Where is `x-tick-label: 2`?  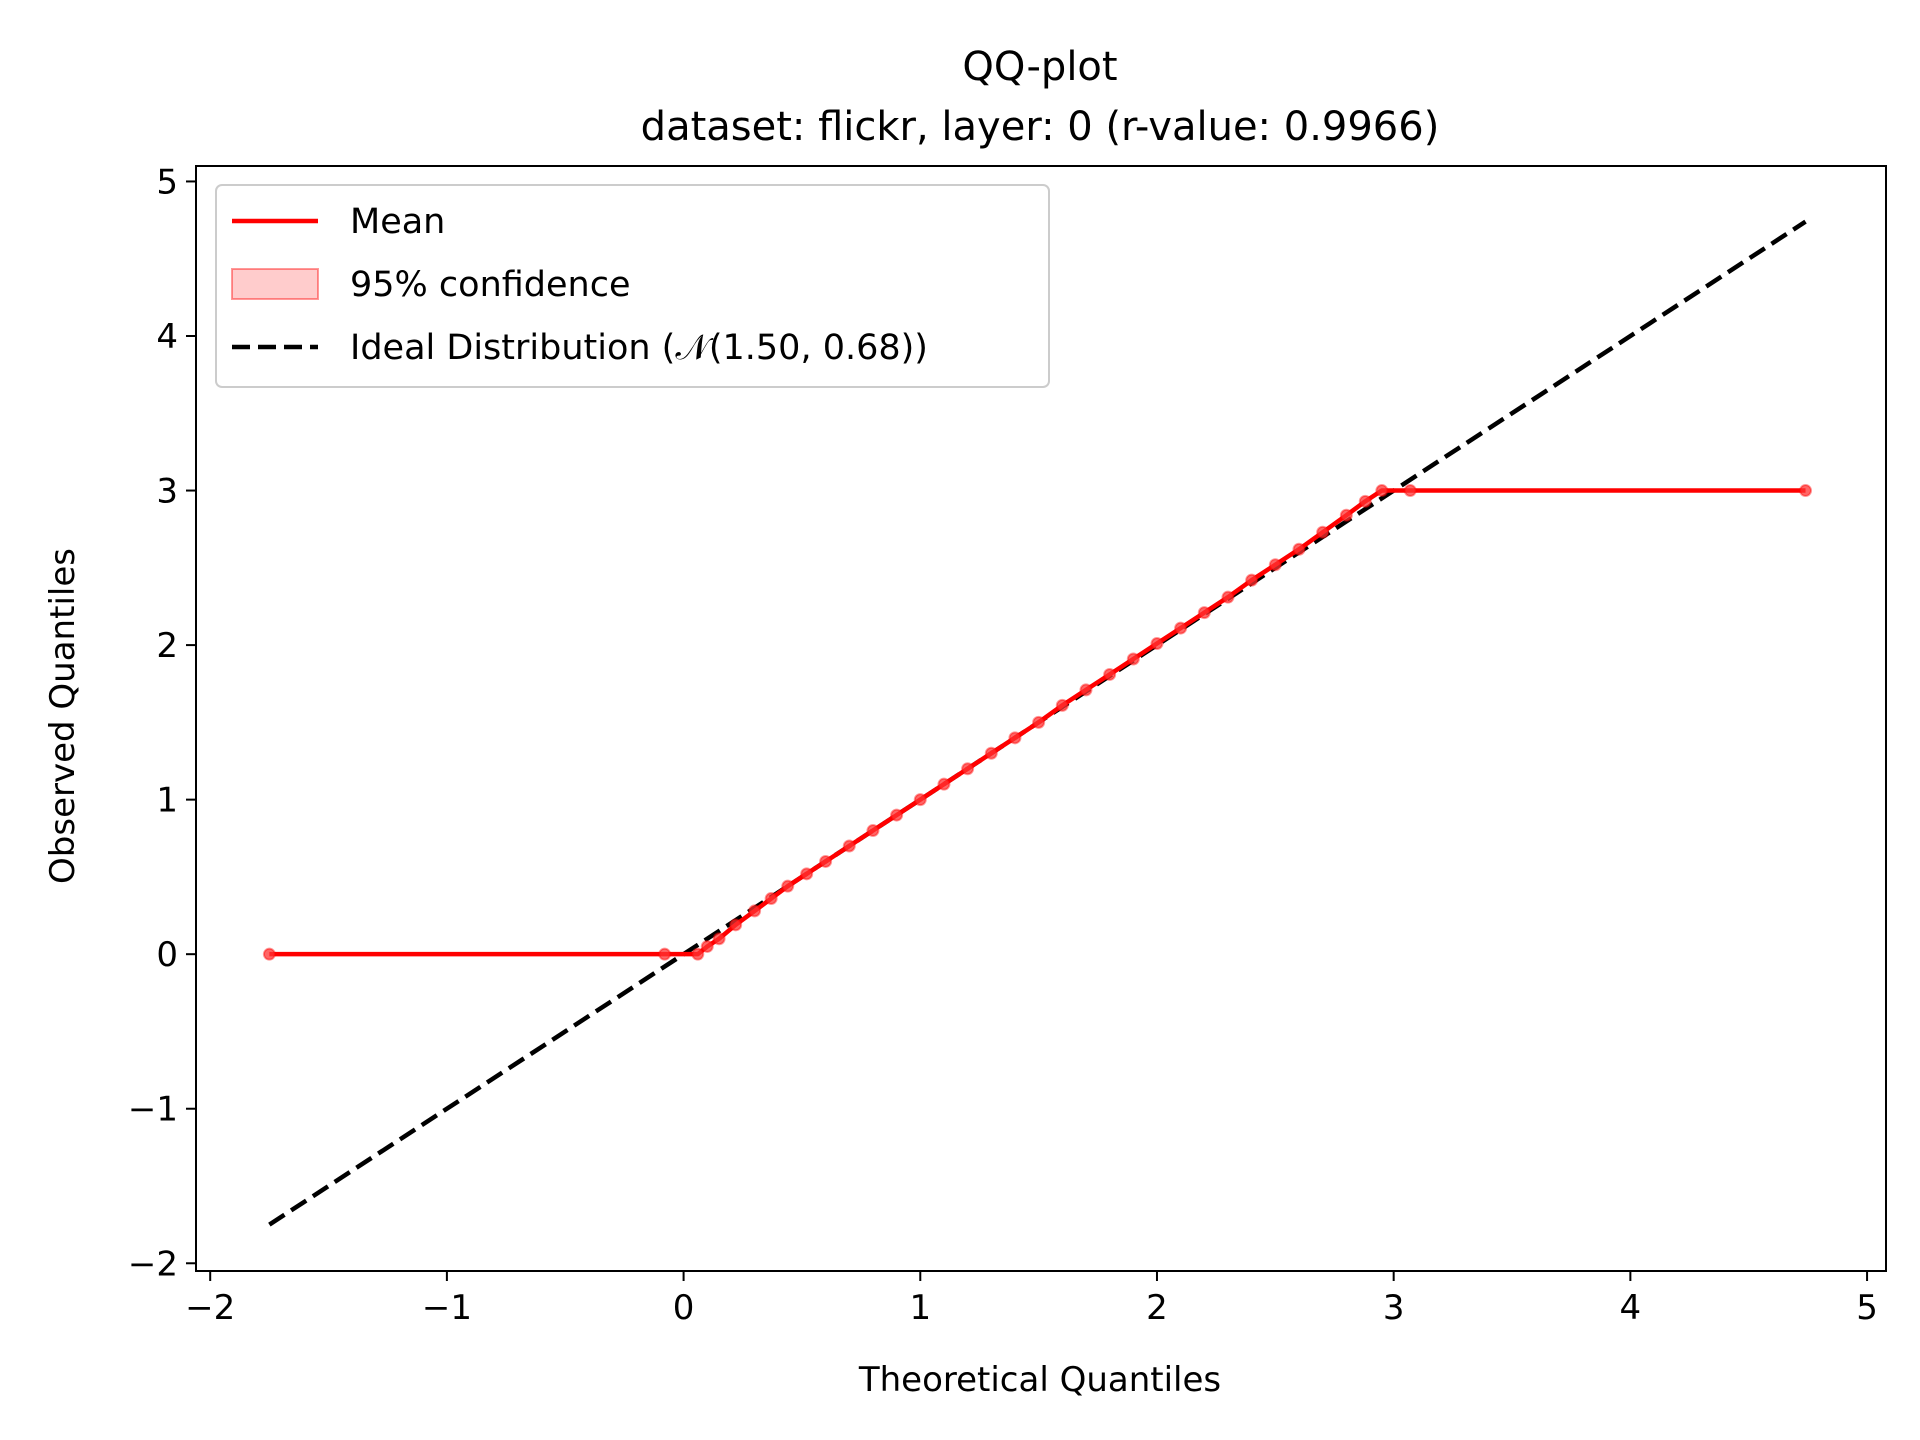 x-tick-label: 2 is located at coordinates (1157, 1308).